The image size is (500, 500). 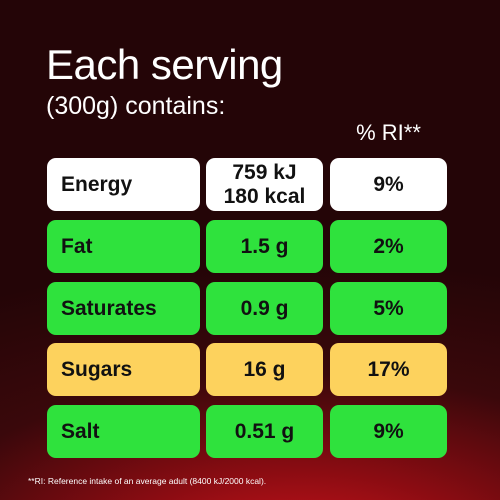 I want to click on amount-text: 1.5 g, so click(x=264, y=246).